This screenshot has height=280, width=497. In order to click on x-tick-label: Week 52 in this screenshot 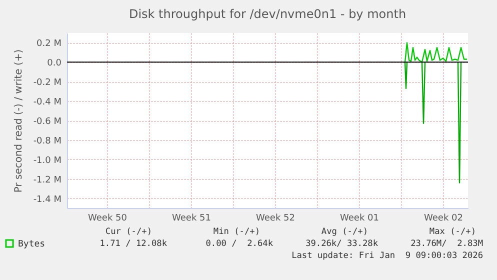, I will do `click(275, 219)`.